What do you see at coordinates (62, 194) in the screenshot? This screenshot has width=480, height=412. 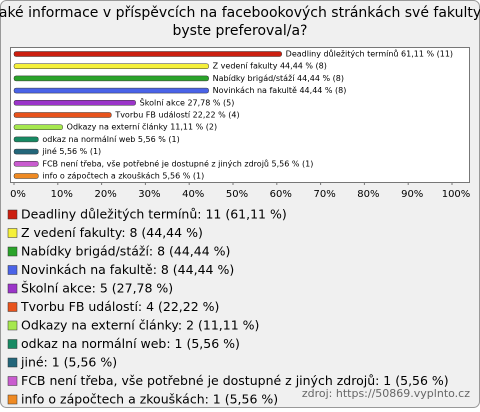 I see `x-tick-label: 10%` at bounding box center [62, 194].